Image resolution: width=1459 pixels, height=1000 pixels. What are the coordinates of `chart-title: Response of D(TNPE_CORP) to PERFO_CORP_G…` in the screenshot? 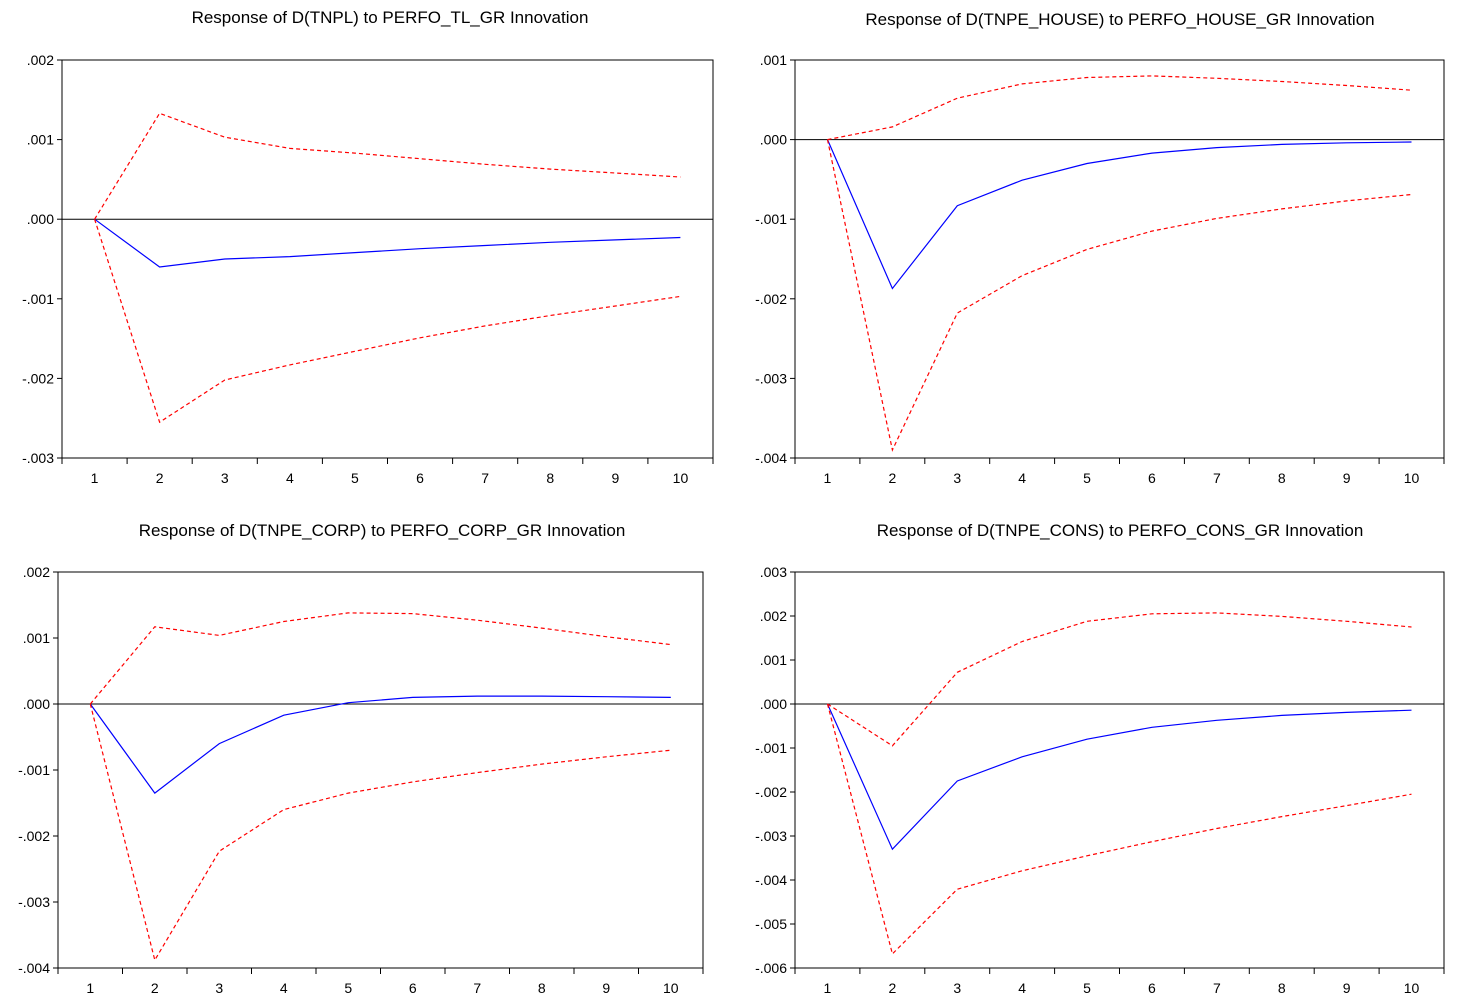 It's located at (382, 530).